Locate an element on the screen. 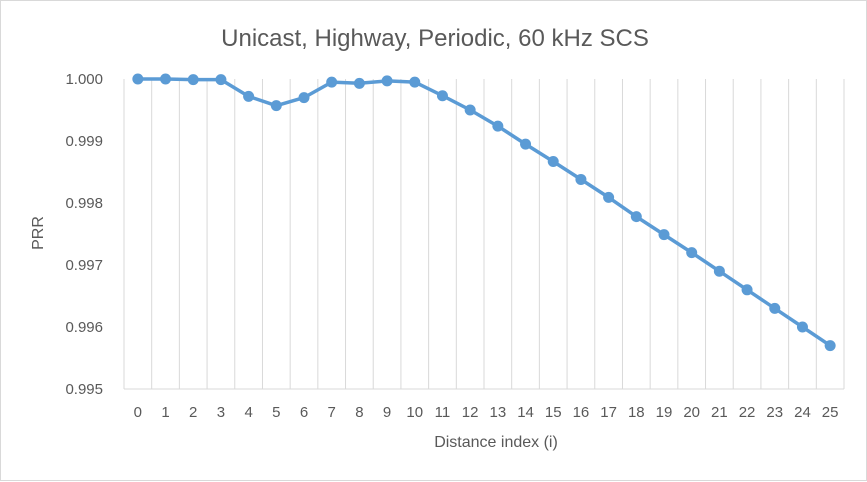 The width and height of the screenshot is (867, 482). y-tick-label: 0.998 is located at coordinates (84, 203).